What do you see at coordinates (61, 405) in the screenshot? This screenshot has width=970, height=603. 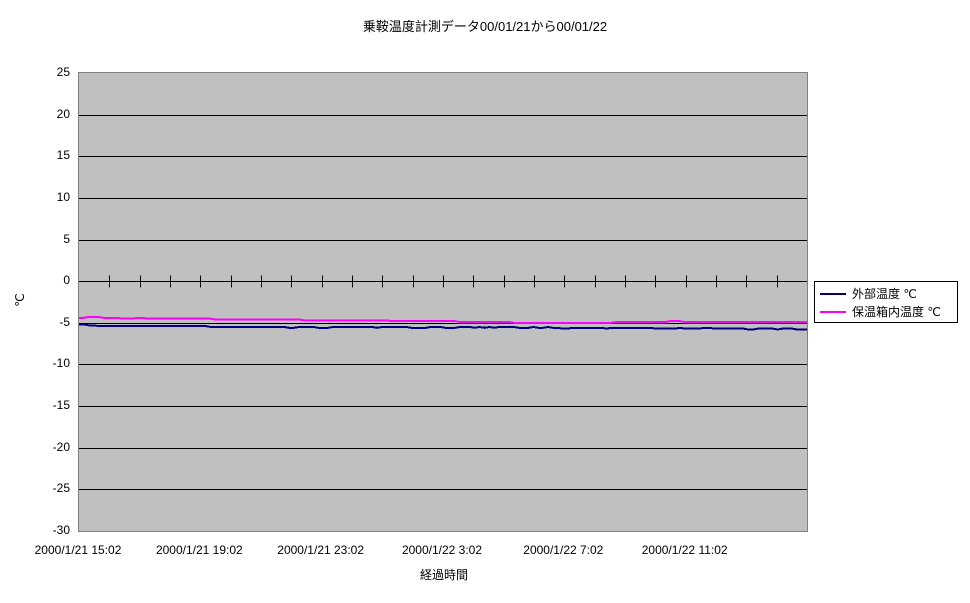 I see `y-tick-label: -15` at bounding box center [61, 405].